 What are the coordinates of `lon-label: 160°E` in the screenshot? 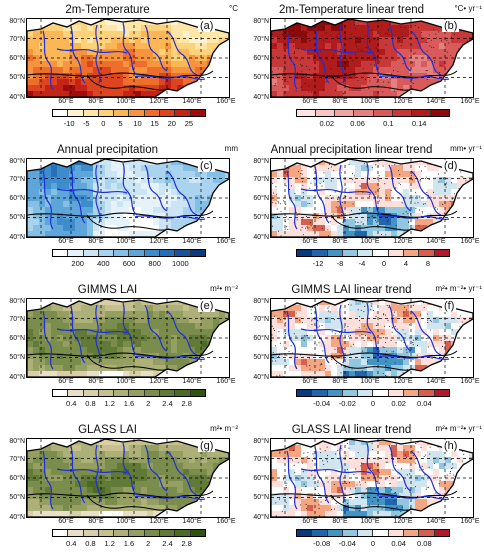 It's located at (225, 241).